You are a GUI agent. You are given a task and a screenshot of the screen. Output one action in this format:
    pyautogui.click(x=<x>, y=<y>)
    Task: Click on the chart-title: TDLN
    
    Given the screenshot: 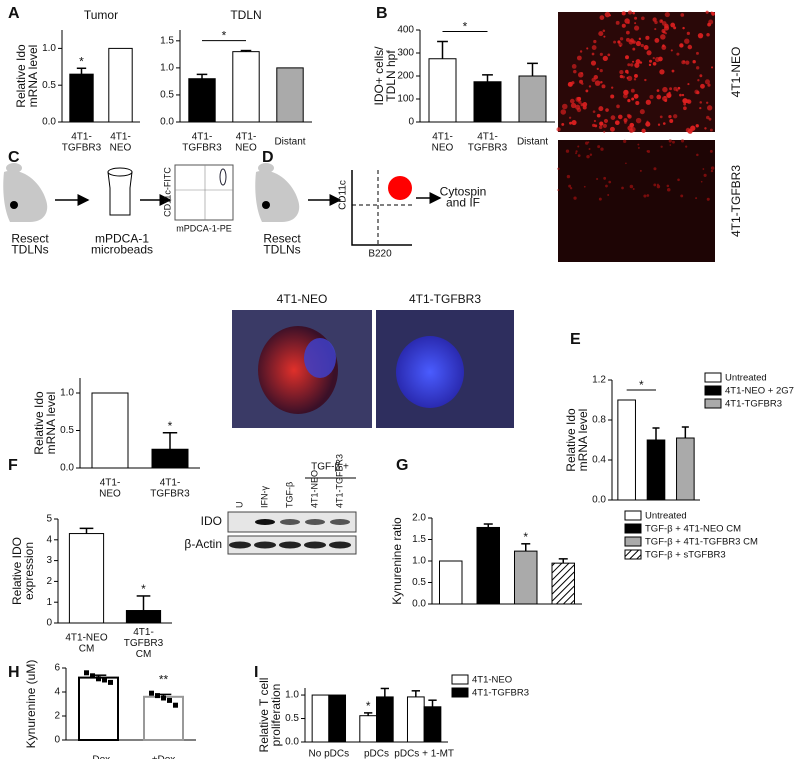 What is the action you would take?
    pyautogui.click(x=245, y=15)
    